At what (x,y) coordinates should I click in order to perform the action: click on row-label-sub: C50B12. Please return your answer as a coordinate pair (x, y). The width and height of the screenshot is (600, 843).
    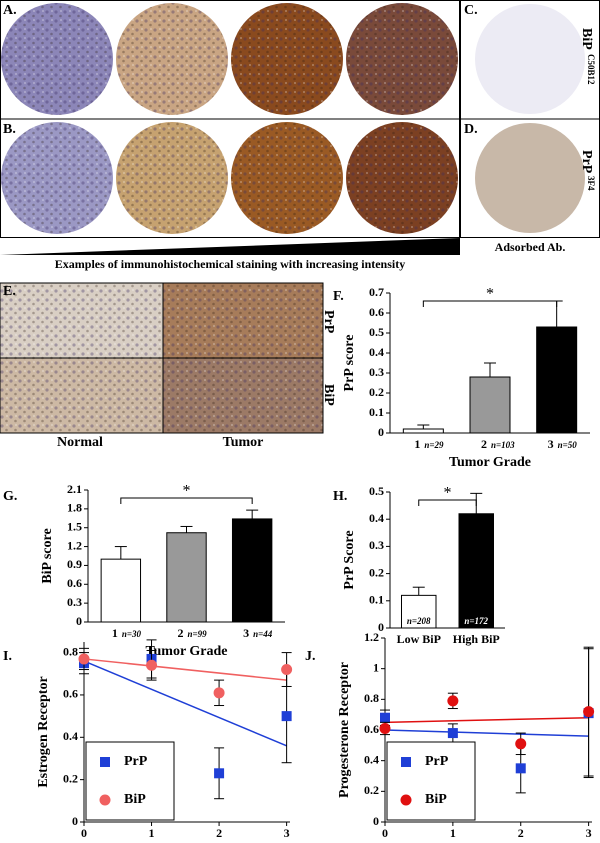
    Looking at the image, I should click on (591, 69).